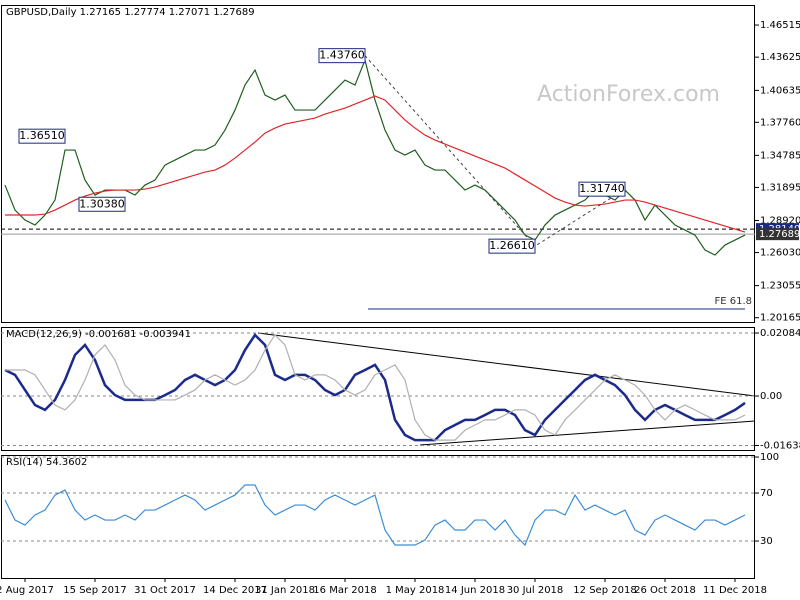 The height and width of the screenshot is (600, 800). What do you see at coordinates (604, 590) in the screenshot?
I see `x-tick-label: 12 Sep 2018` at bounding box center [604, 590].